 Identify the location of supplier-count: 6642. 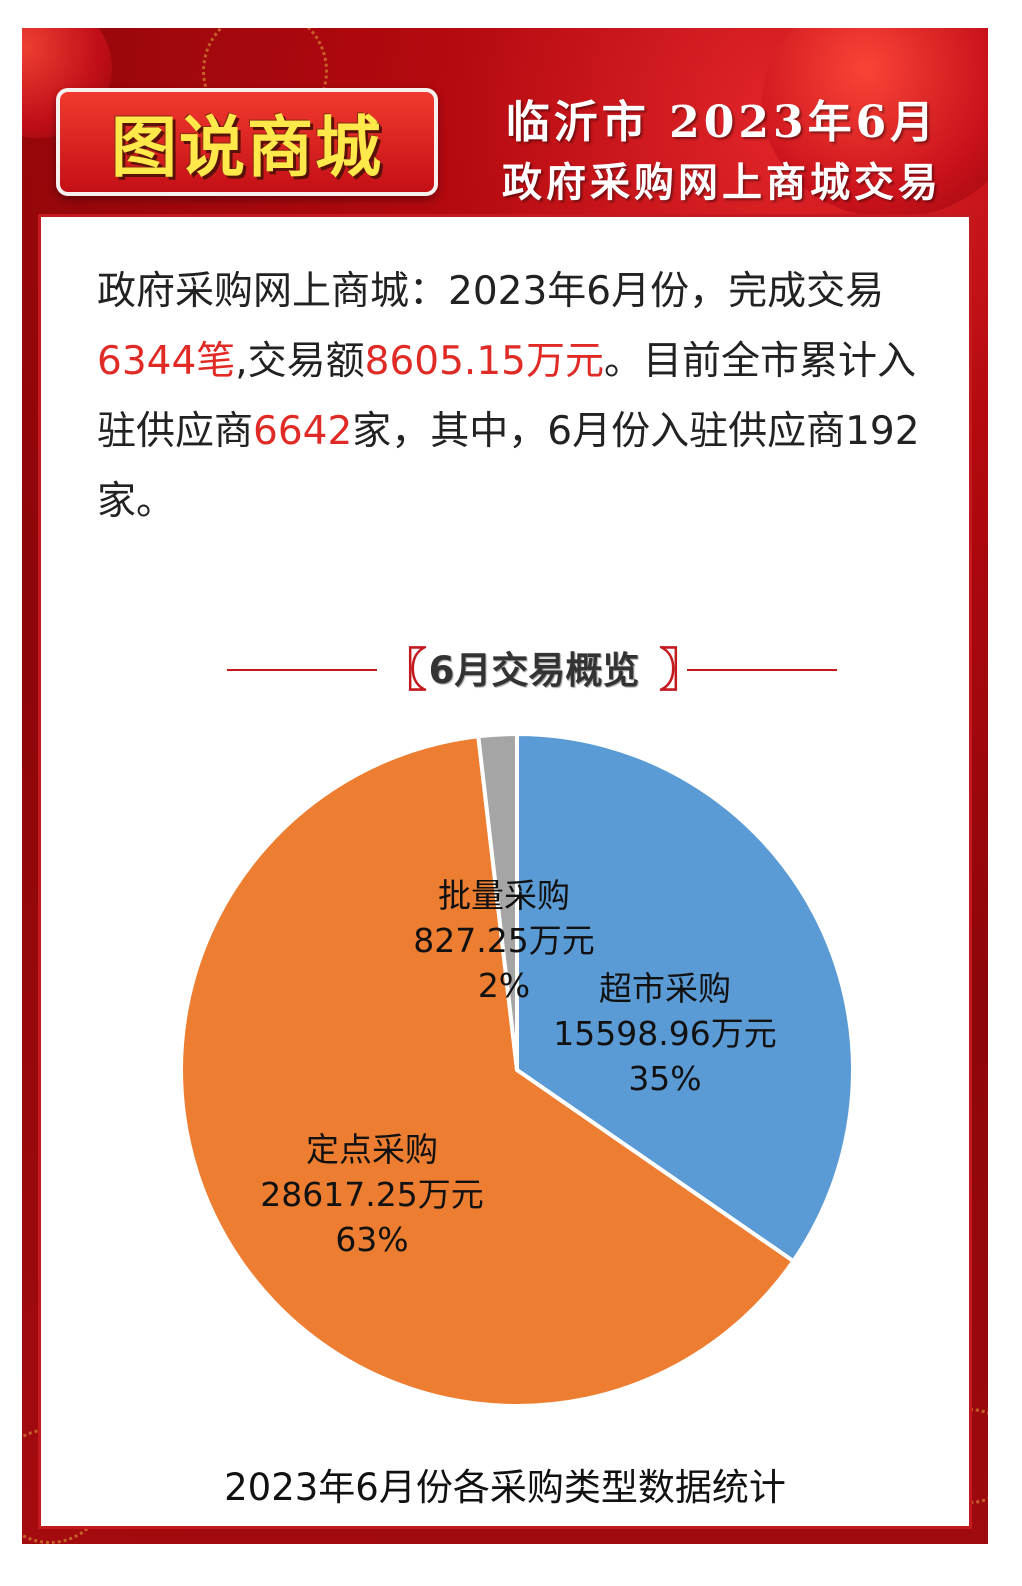
(303, 431).